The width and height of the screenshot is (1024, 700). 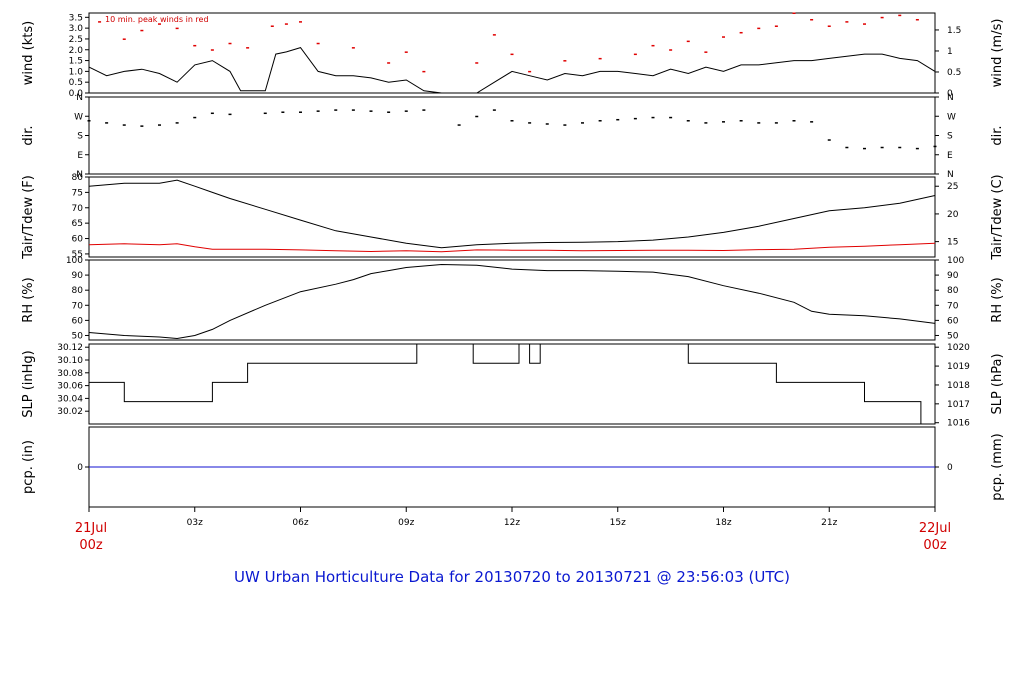 What do you see at coordinates (950, 98) in the screenshot?
I see `direction-right-tick-label: N` at bounding box center [950, 98].